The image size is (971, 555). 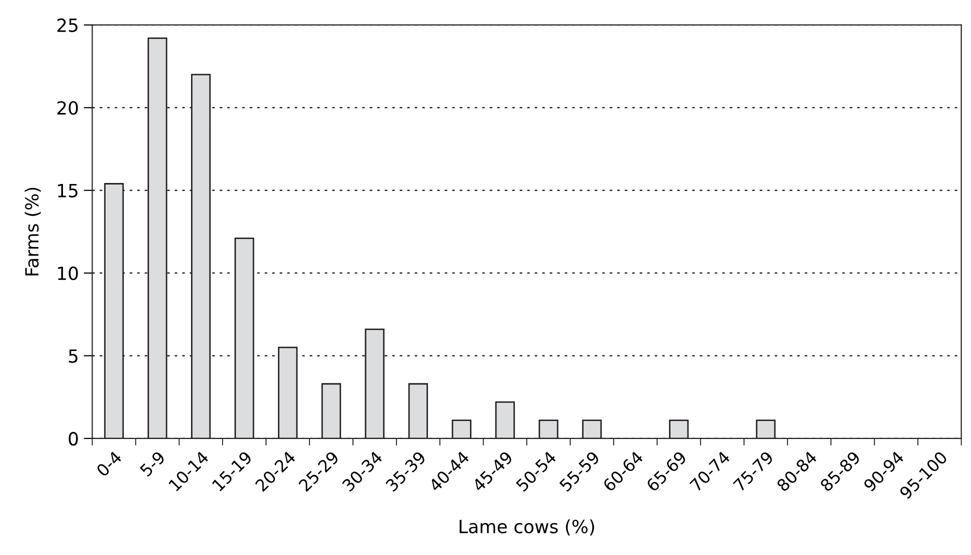 What do you see at coordinates (67, 108) in the screenshot?
I see `y-tick-label: 20` at bounding box center [67, 108].